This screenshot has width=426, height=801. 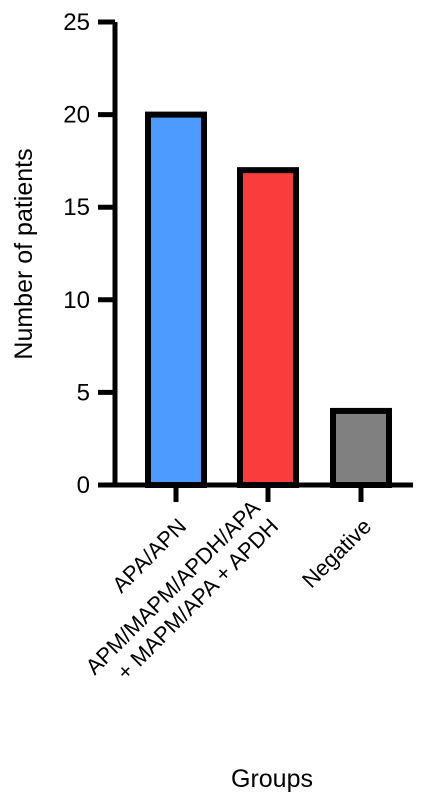 What do you see at coordinates (268, 327) in the screenshot?
I see `bar-apm-mapm-apdh-apa` at bounding box center [268, 327].